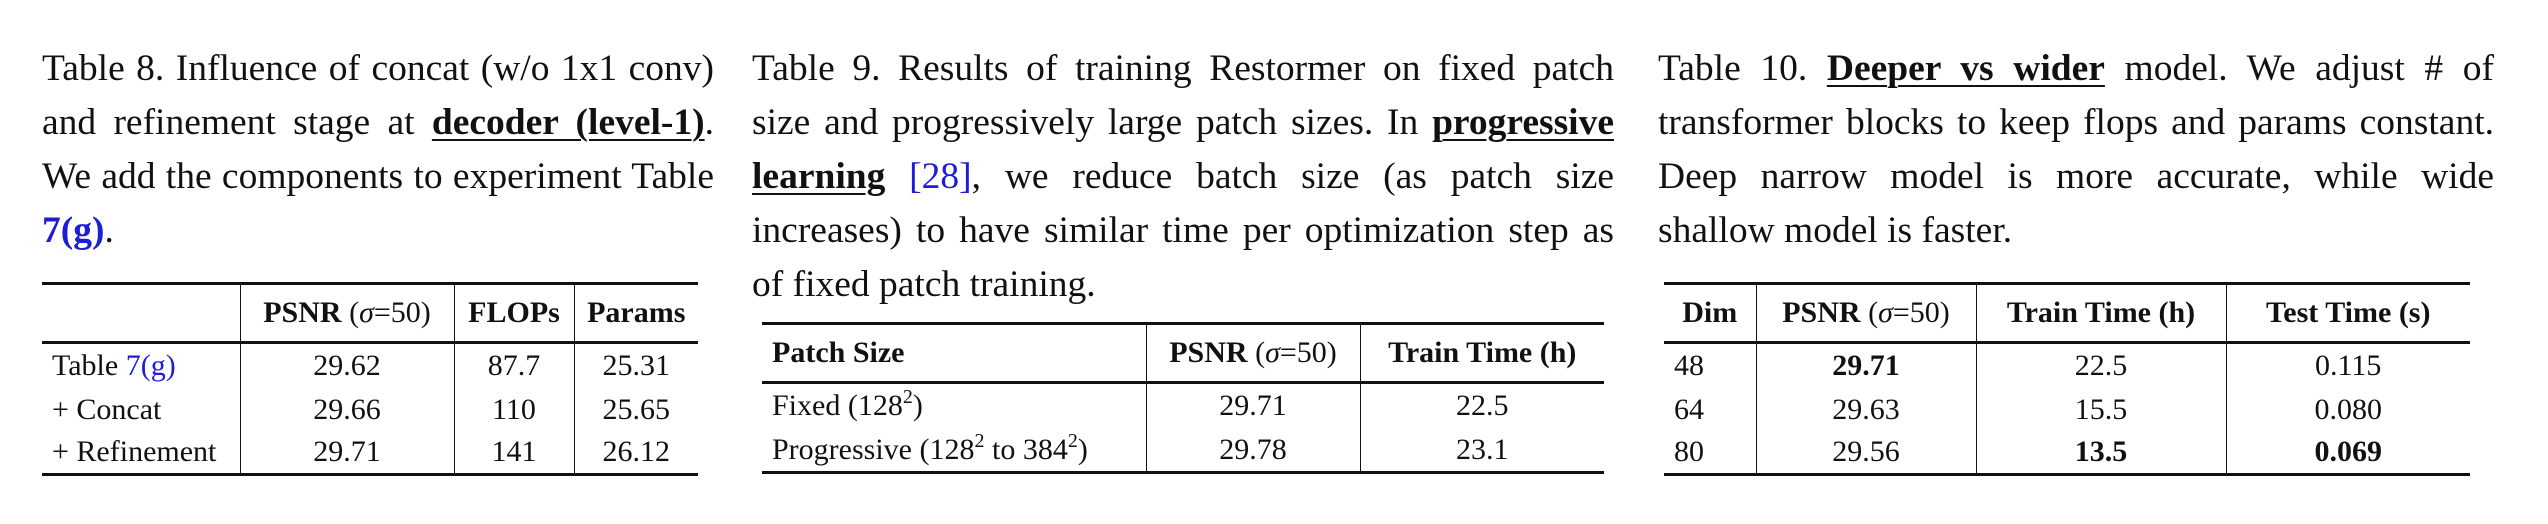  Describe the element at coordinates (141, 313) in the screenshot. I see `header-empty` at that location.